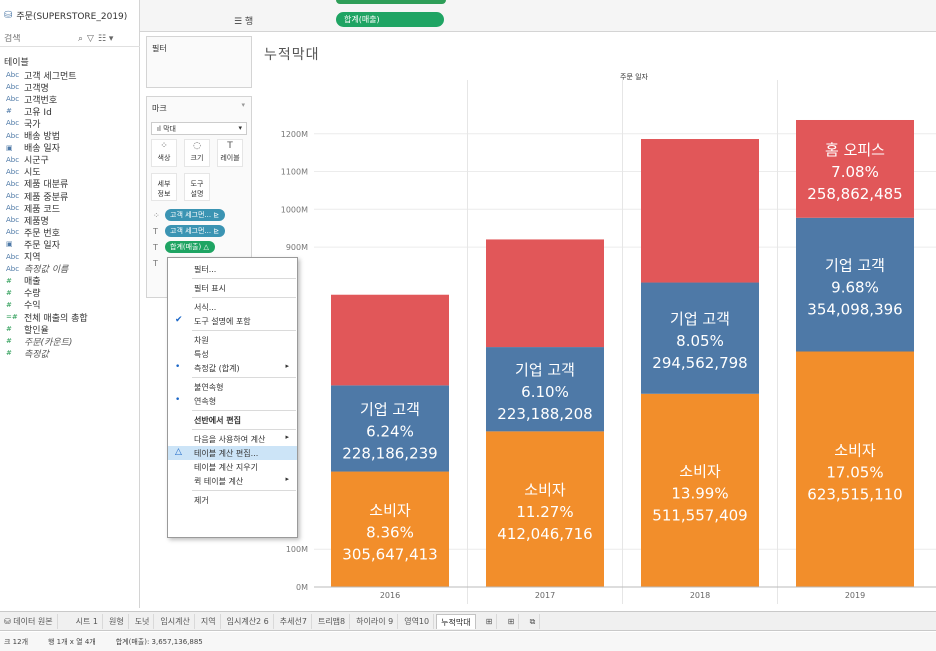 Image resolution: width=936 pixels, height=651 pixels. Describe the element at coordinates (243, 105) in the screenshot. I see `chevron-down-icon: ▾` at that location.